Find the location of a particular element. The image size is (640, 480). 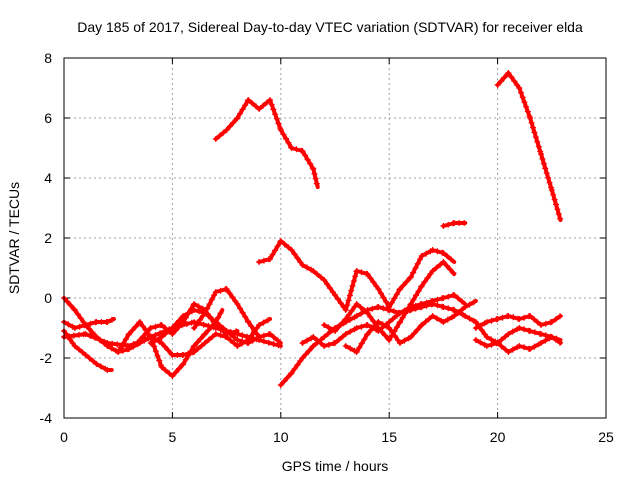

series-track19 is located at coordinates (529, 146).